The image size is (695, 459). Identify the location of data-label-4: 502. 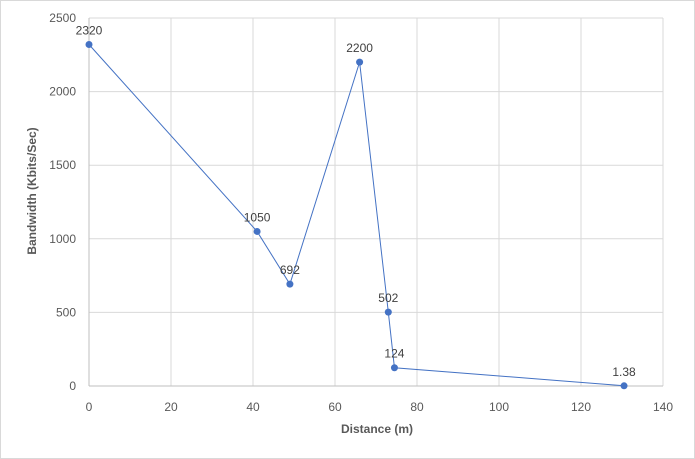
(388, 298).